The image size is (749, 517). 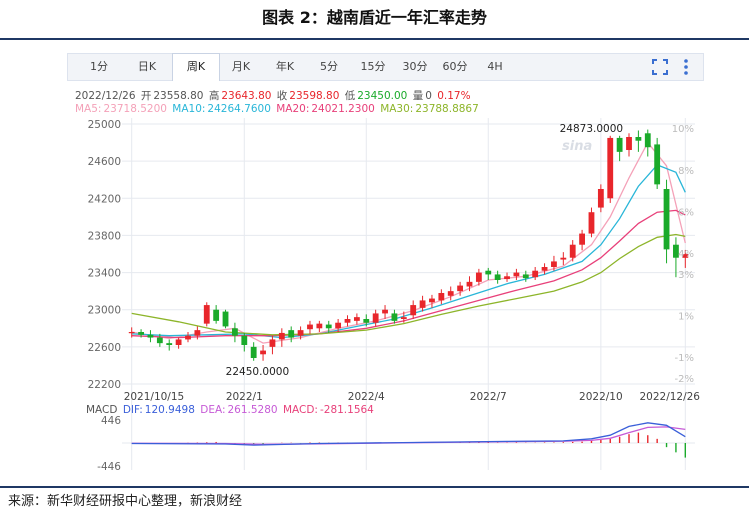 I want to click on quote-date: 2022/12/26, so click(x=105, y=96).